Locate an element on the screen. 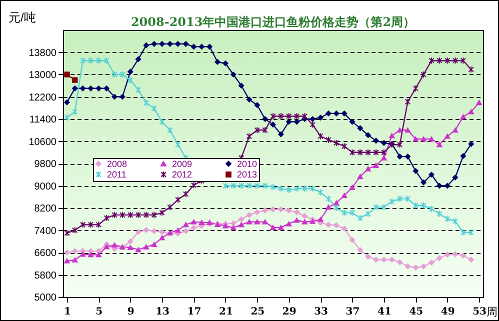 The image size is (499, 321). y-tick-label: 10600 is located at coordinates (42, 142).